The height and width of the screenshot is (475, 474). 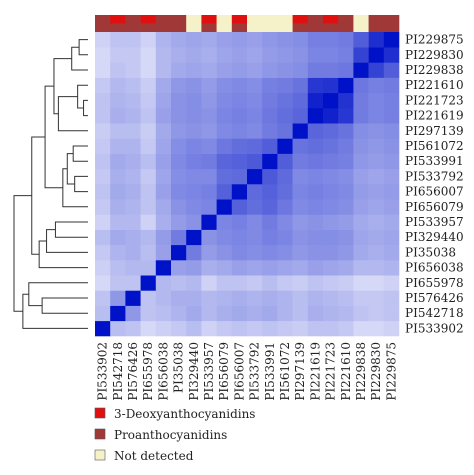 What do you see at coordinates (179, 367) in the screenshot?
I see `column-label: PI35038` at bounding box center [179, 367].